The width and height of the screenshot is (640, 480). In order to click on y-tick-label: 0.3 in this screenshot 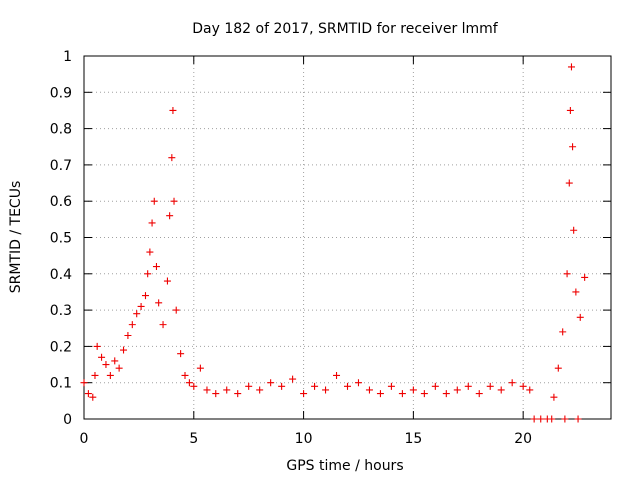, I will do `click(61, 311)`.